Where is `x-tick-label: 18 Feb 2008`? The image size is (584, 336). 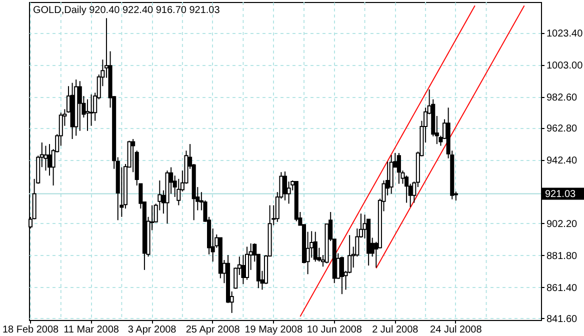
x-tick-label: 18 Feb 2008 is located at coordinates (31, 330).